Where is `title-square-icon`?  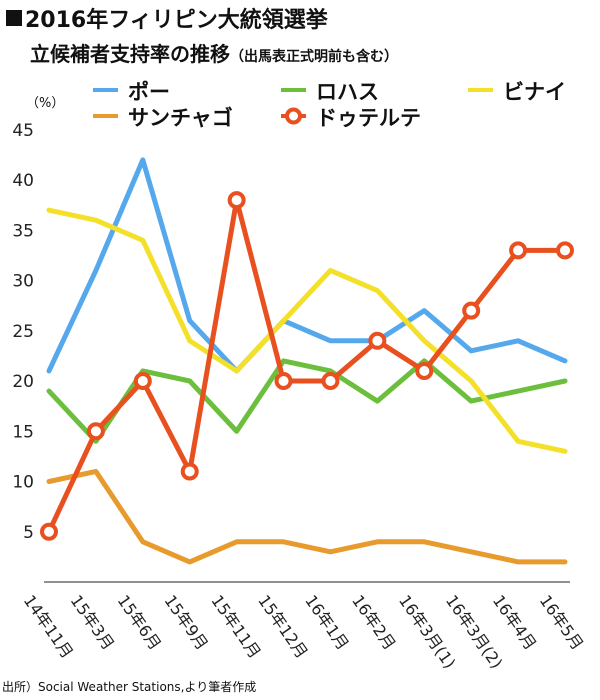
title-square-icon is located at coordinates (14, 18).